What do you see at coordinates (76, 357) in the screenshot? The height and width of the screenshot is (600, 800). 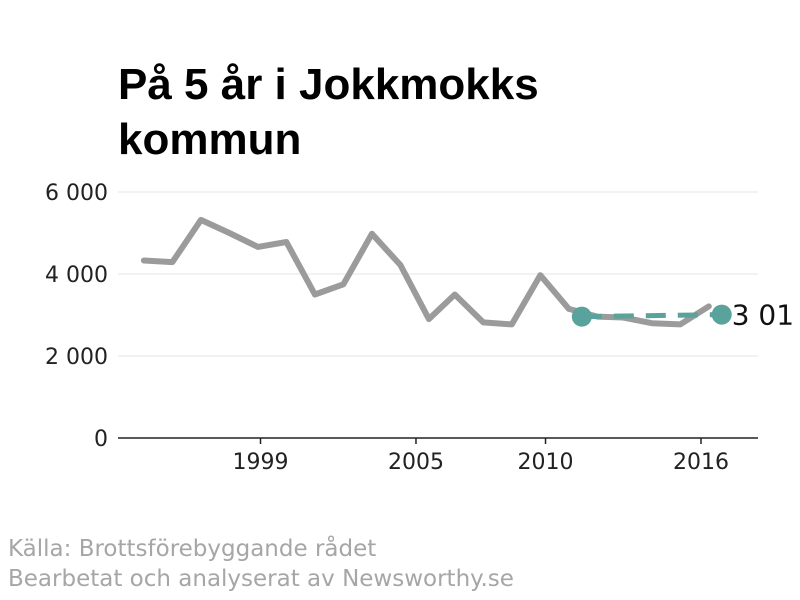 I see `y-tick-label: 2 000` at bounding box center [76, 357].